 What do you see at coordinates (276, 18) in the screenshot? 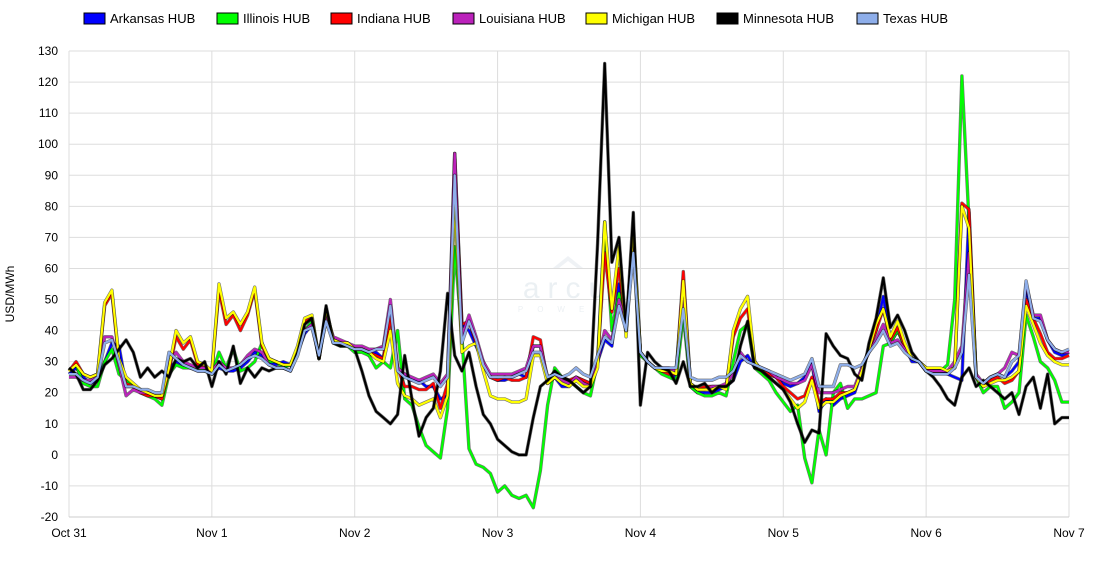
I see `legend-label: Illinois HUB` at bounding box center [276, 18].